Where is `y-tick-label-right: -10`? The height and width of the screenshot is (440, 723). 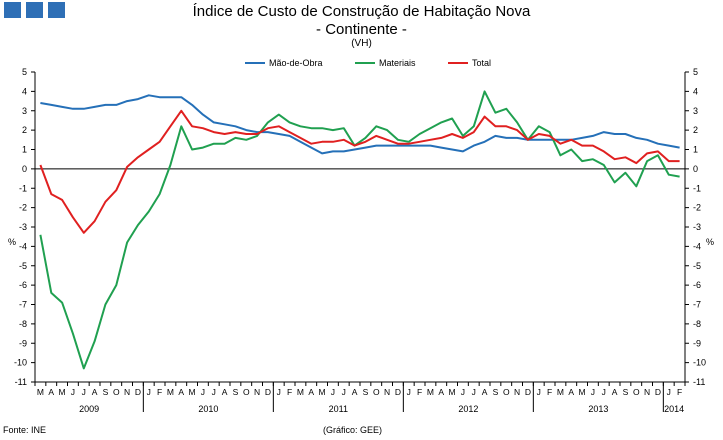 y-tick-label-right: -10 is located at coordinates (699, 363).